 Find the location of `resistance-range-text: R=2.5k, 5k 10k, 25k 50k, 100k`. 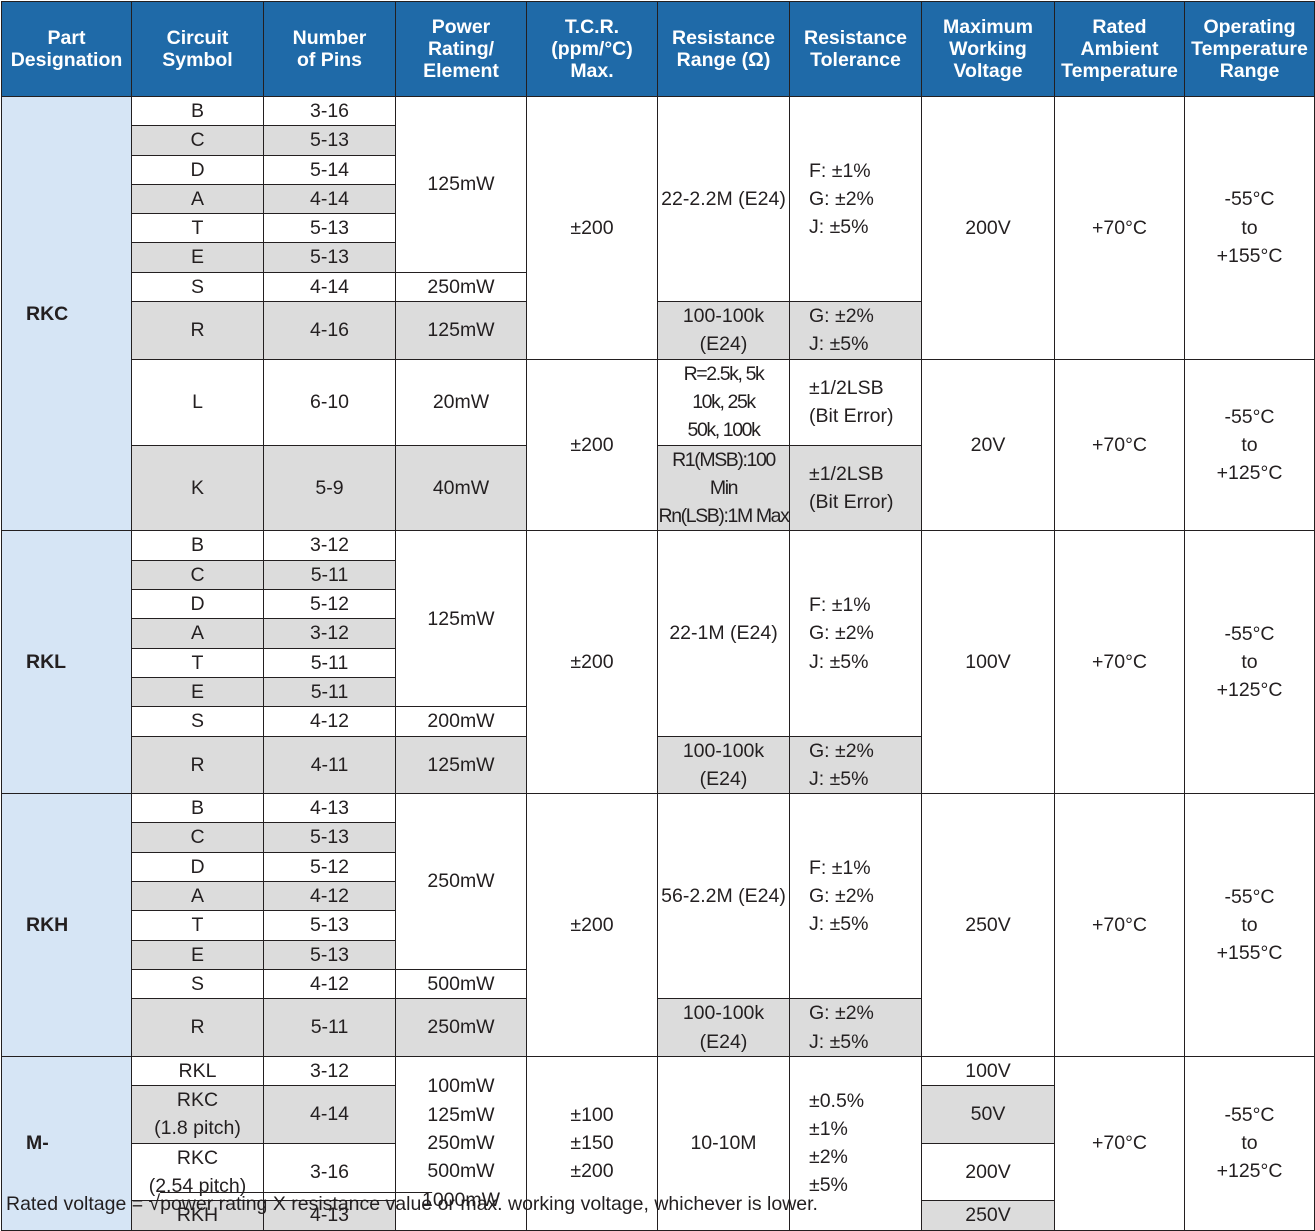

resistance-range-text: R=2.5k, 5k 10k, 25k 50k, 100k is located at coordinates (724, 402).